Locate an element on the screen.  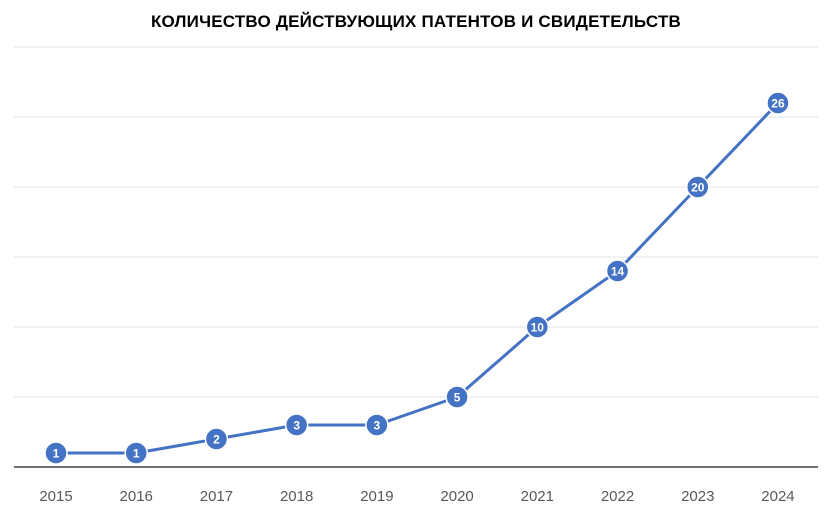
x-tick-label: 2024 is located at coordinates (777, 496).